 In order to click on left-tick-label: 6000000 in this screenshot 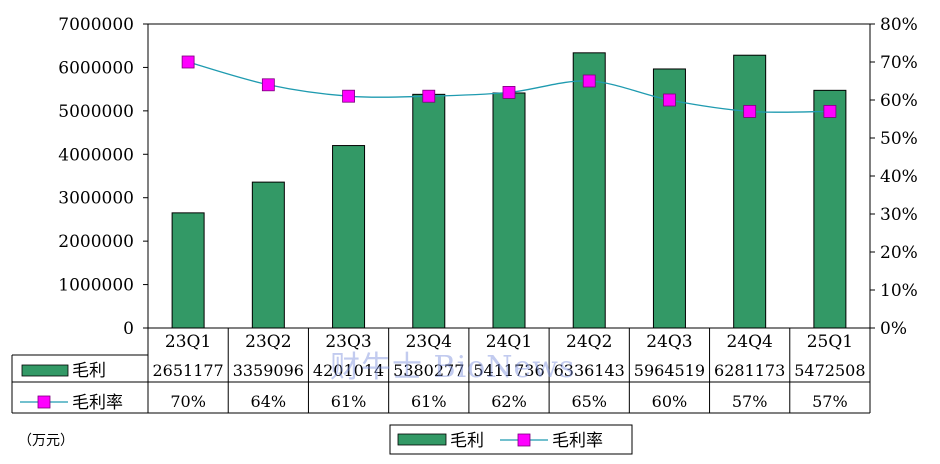, I will do `click(96, 68)`.